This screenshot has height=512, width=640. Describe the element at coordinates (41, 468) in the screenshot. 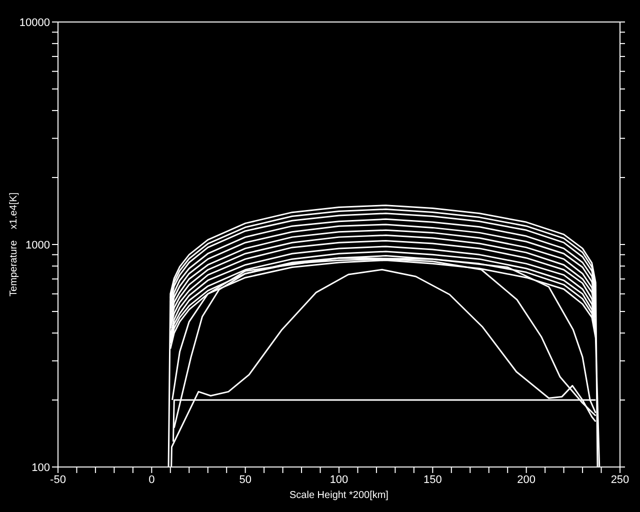

I see `y-tick-label: 100` at that location.